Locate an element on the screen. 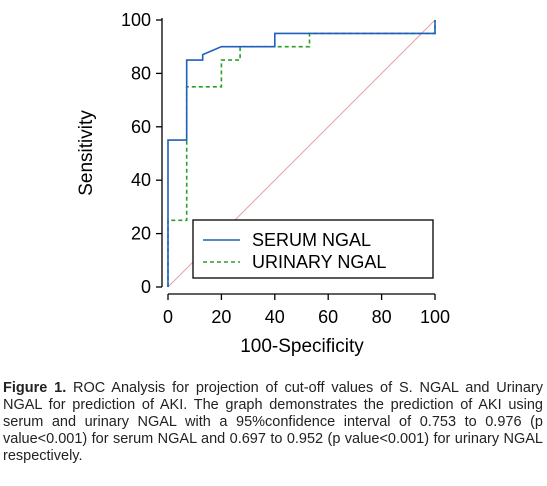  x-tick-label: 40 is located at coordinates (275, 317).